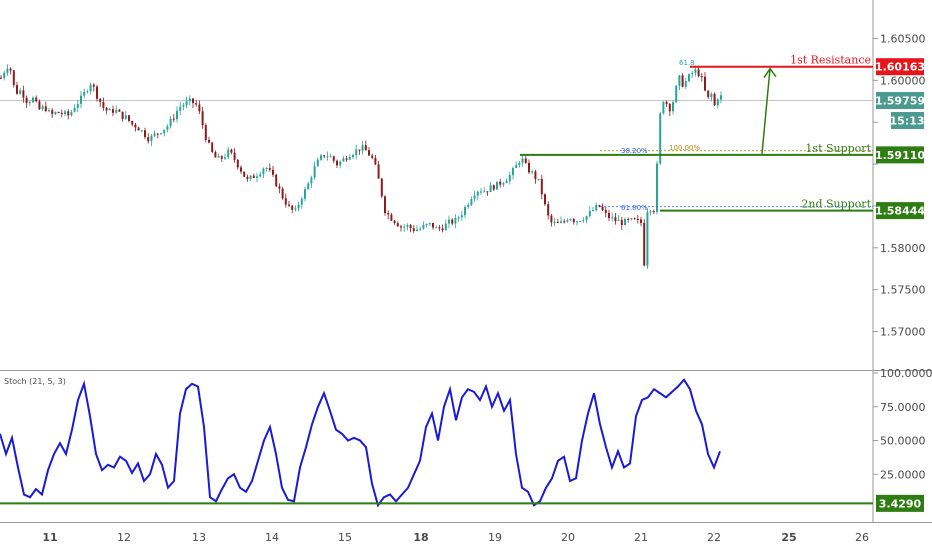 This screenshot has width=932, height=550. What do you see at coordinates (899, 185) in the screenshot?
I see `price-axis: 1.57000 1.57500 1.58000 1.60000 1.60500` at bounding box center [899, 185].